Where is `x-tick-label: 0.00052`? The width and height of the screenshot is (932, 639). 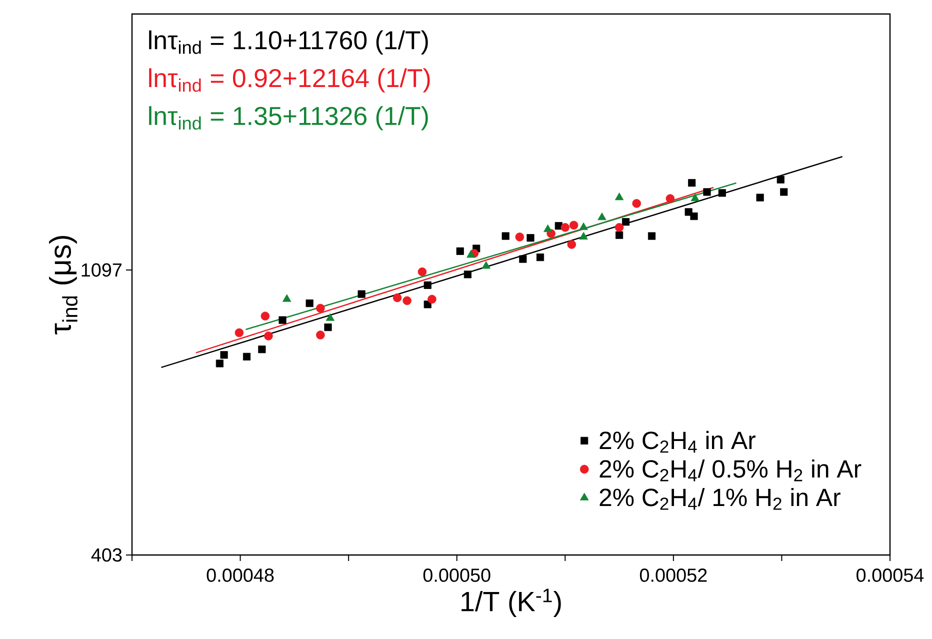
x-tick-label: 0.00052 is located at coordinates (673, 575).